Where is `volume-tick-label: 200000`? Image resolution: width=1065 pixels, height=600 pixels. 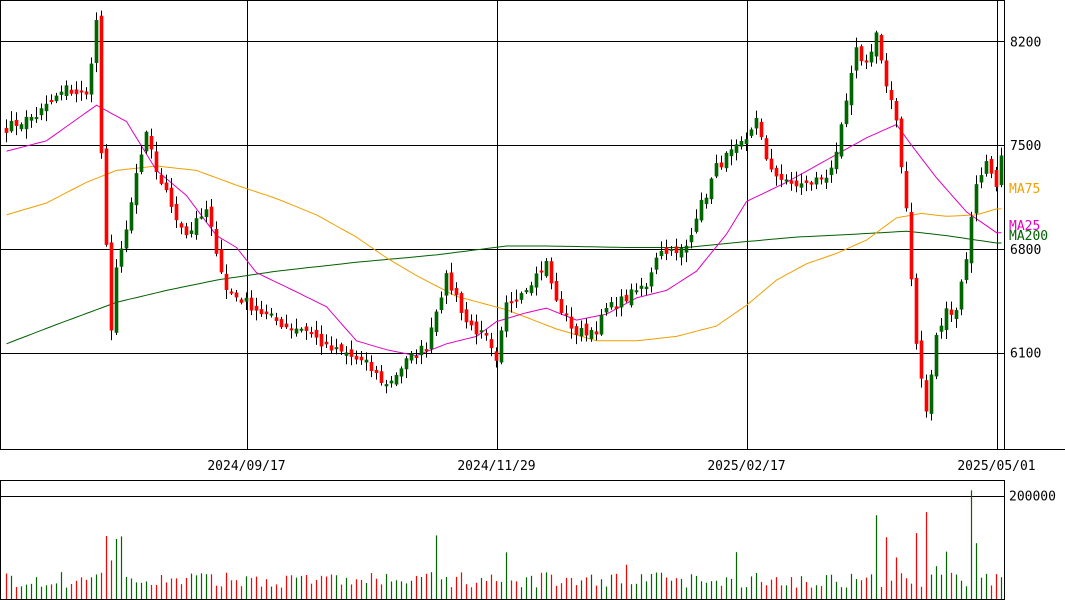 volume-tick-label: 200000 is located at coordinates (1032, 497).